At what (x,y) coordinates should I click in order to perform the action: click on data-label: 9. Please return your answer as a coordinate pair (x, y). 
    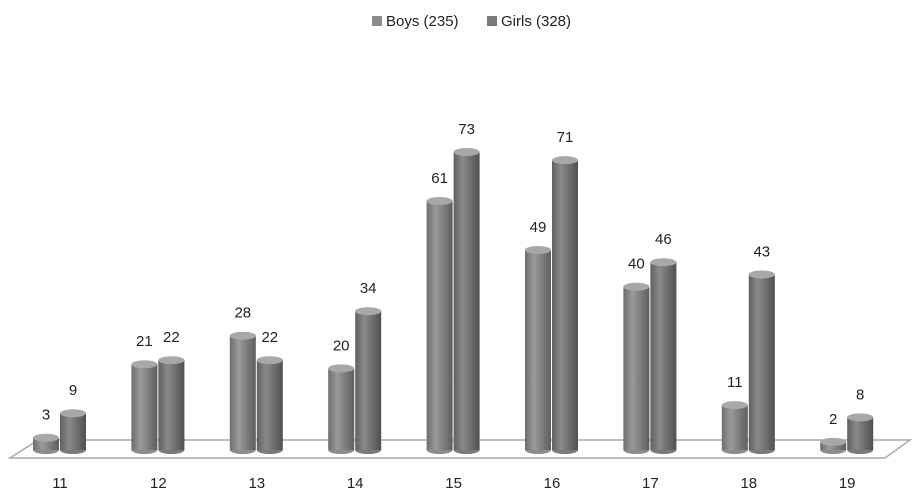
    Looking at the image, I should click on (73, 390).